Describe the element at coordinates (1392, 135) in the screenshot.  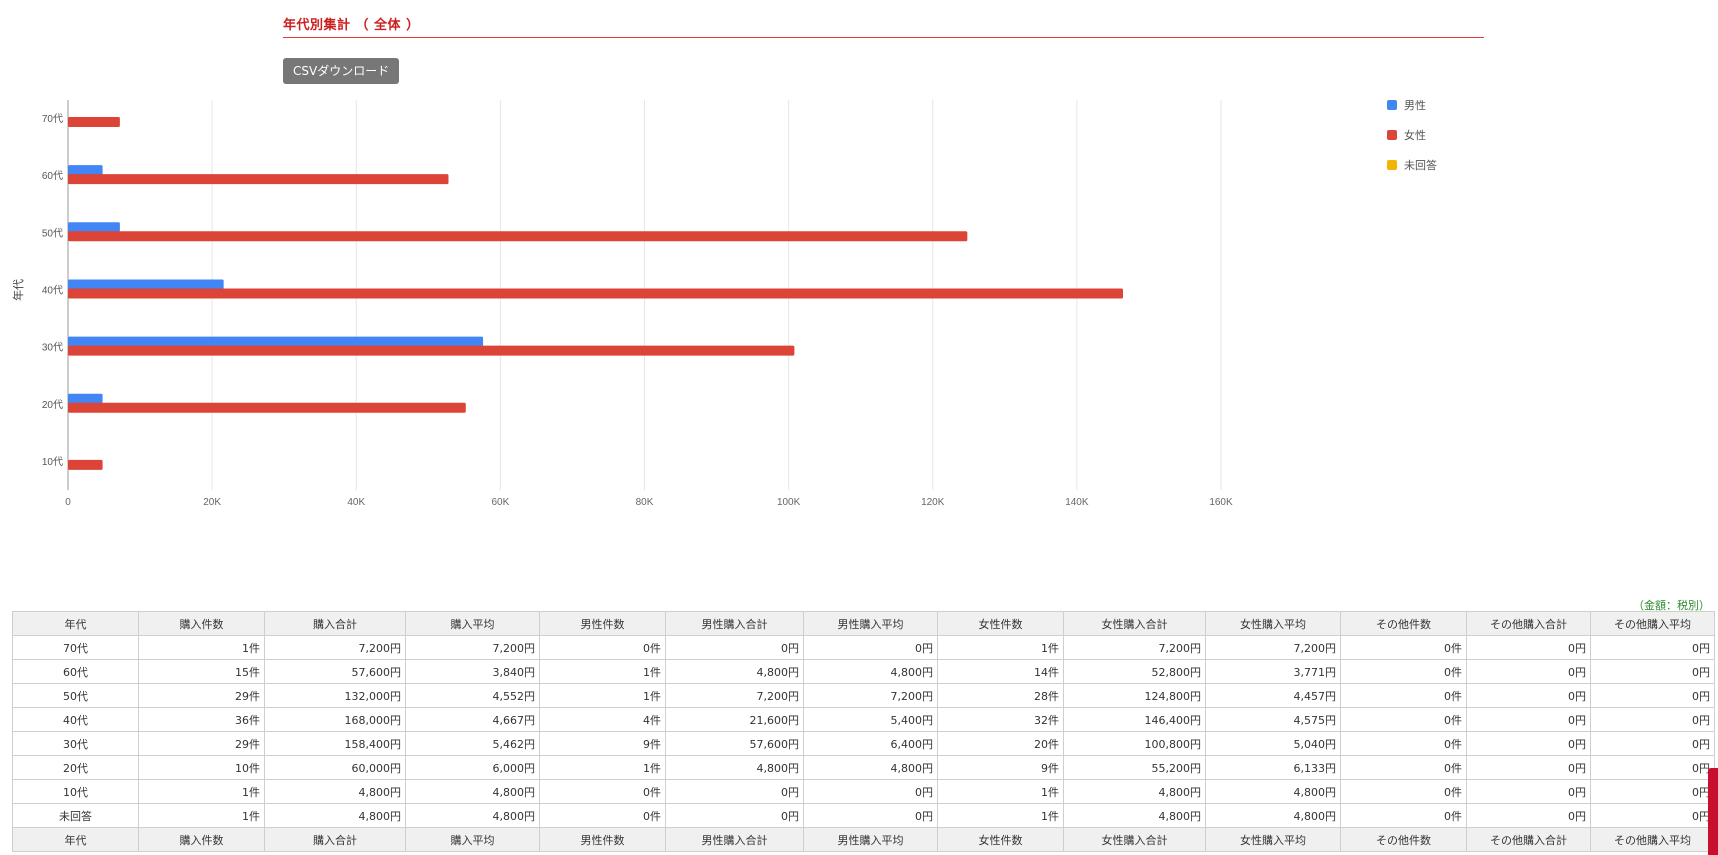
I see `legend-swatch` at that location.